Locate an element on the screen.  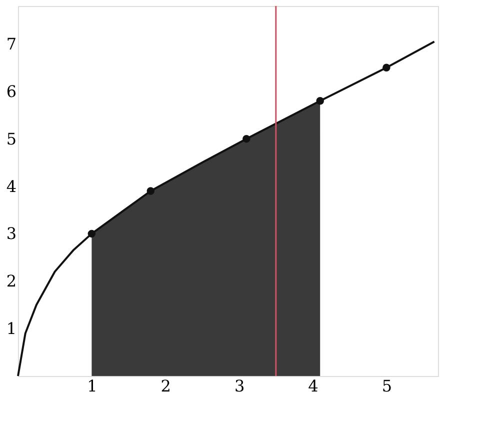
y-tick-label: 7 is located at coordinates (11, 44).